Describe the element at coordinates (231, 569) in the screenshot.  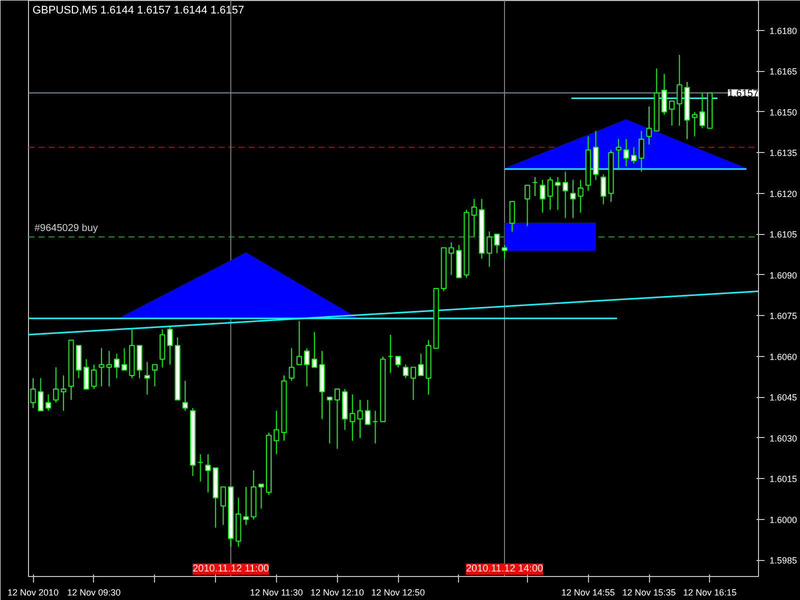
I see `ref-line-label: 2010.11.12 11:00` at that location.